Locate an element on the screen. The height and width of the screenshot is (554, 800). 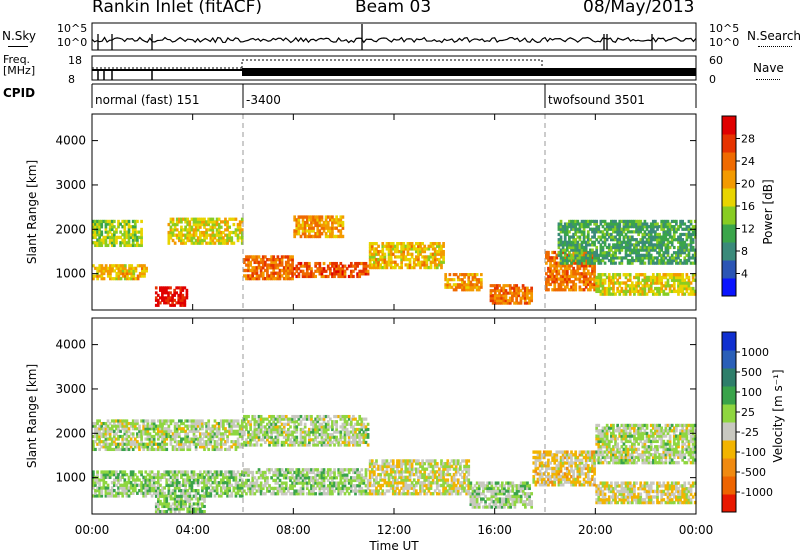
beam-title: Beam 03 is located at coordinates (393, 8).